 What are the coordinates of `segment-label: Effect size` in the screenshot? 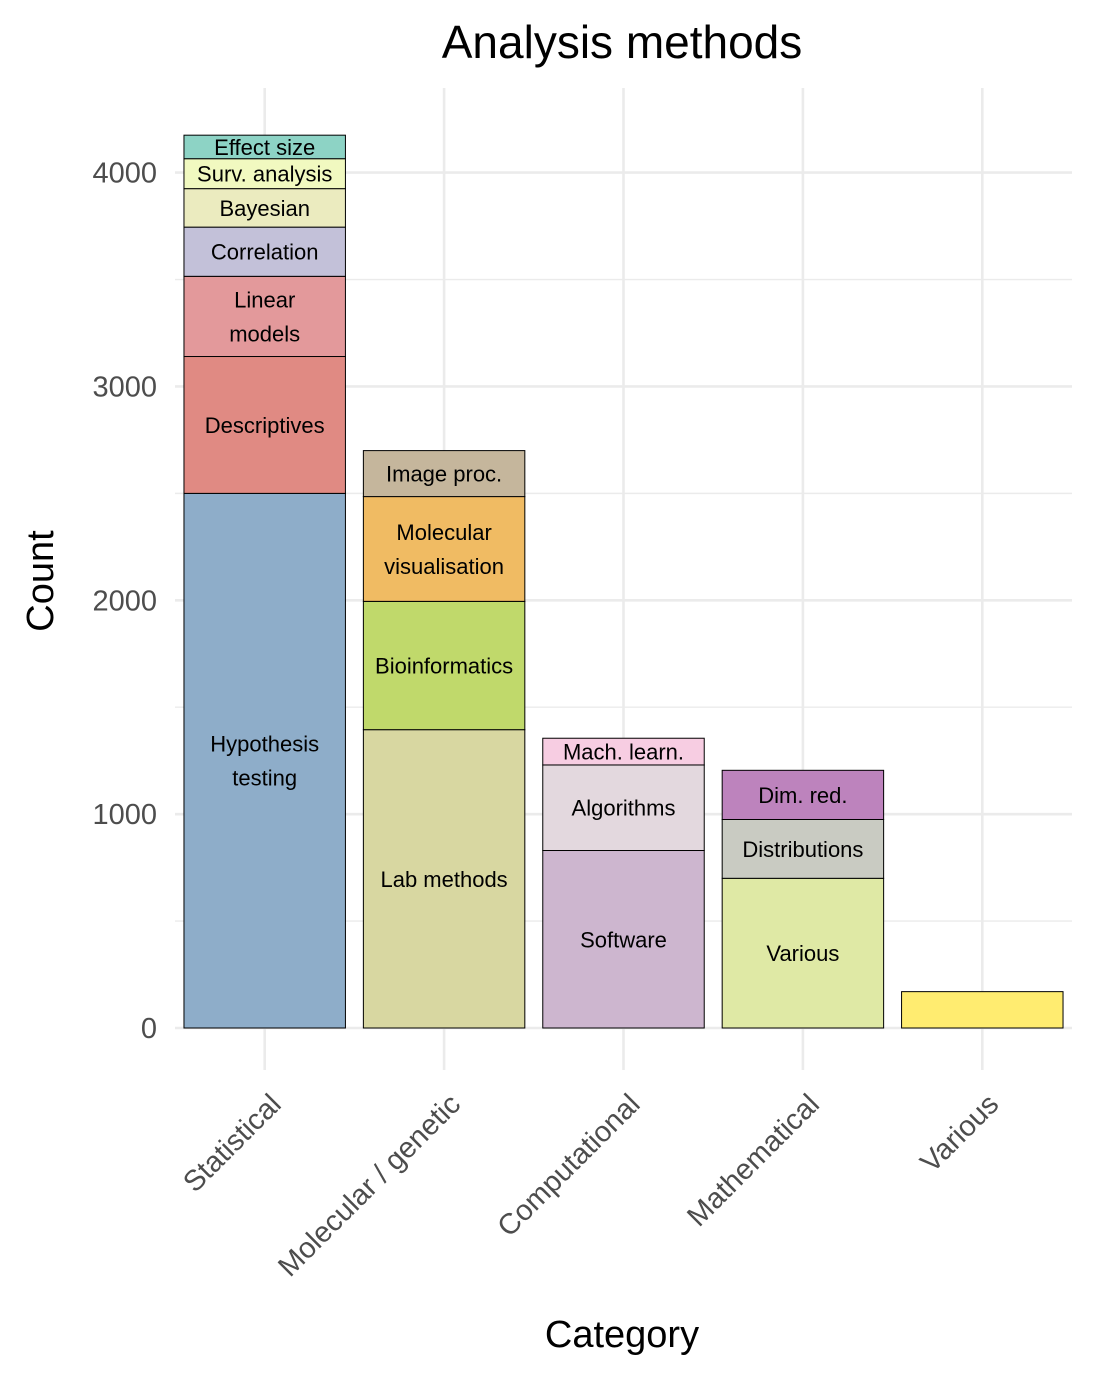 It's located at (264, 147).